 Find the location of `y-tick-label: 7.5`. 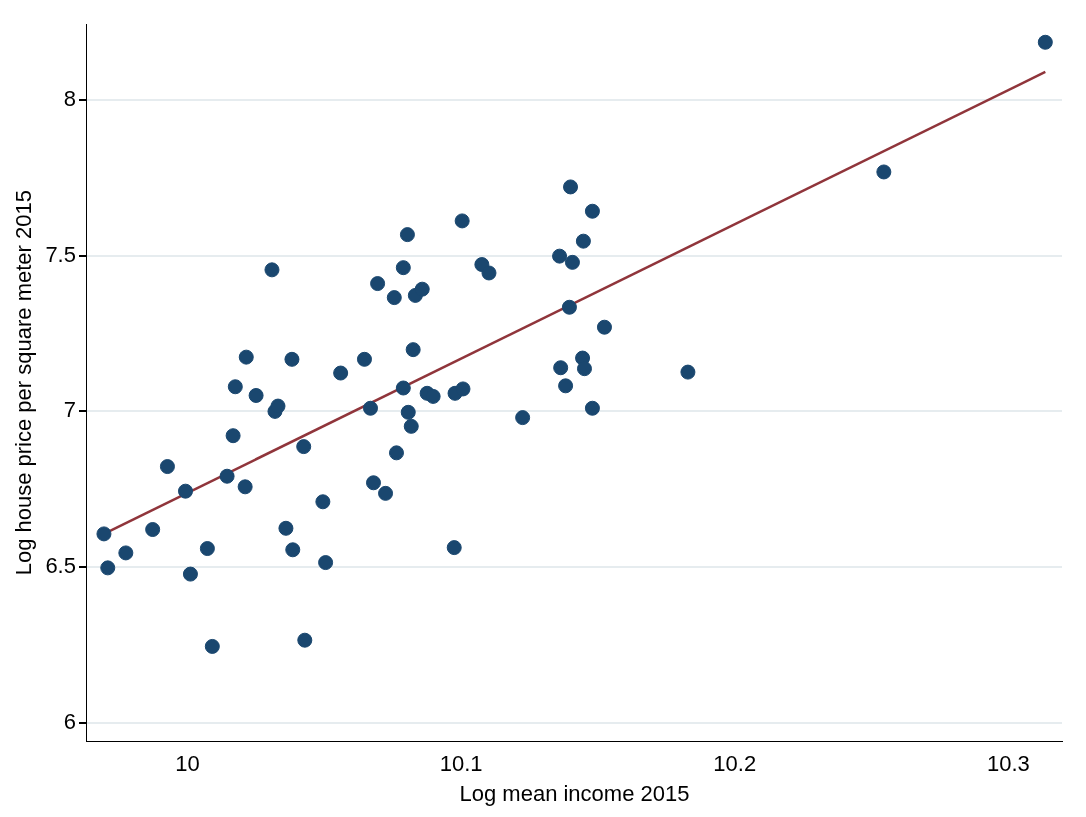

y-tick-label: 7.5 is located at coordinates (60, 254).